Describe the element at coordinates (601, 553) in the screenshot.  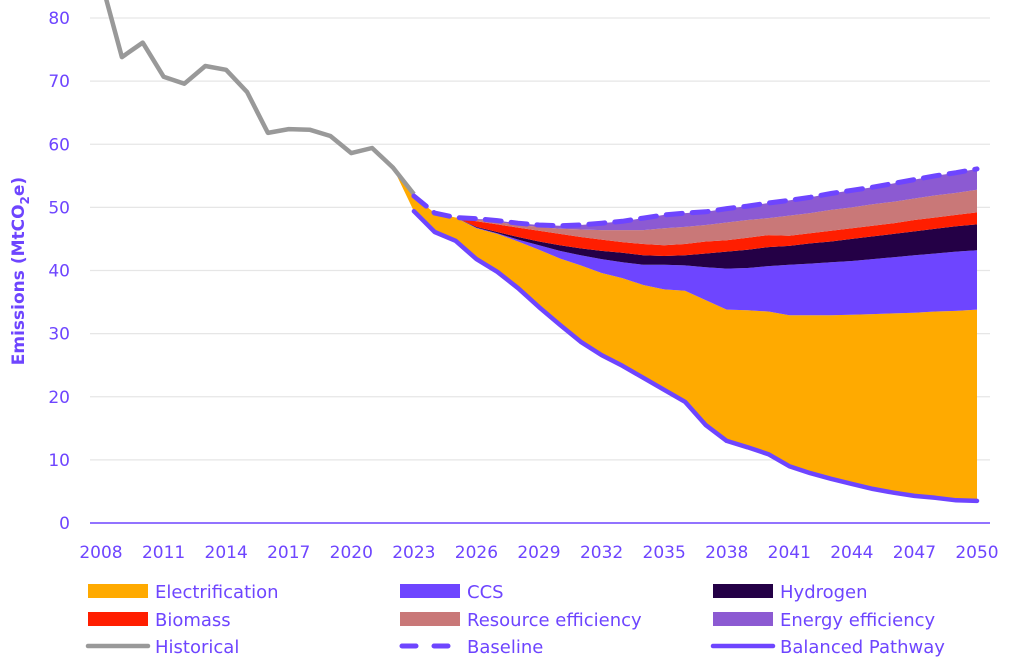
I see `x-tick-label: 2032` at that location.